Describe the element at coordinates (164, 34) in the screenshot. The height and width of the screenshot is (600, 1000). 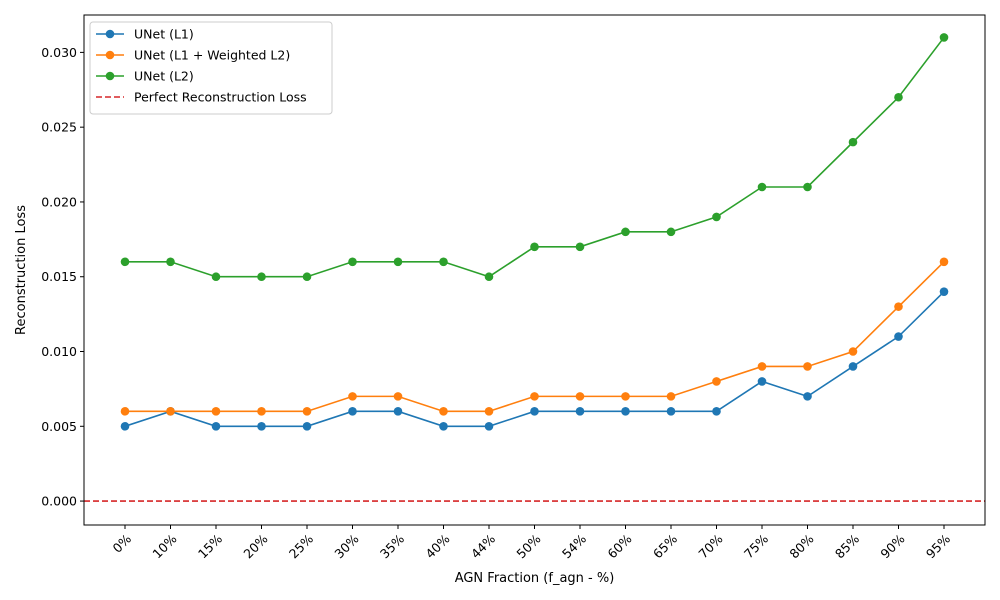
I see `legend-label: UNet (L1)` at that location.